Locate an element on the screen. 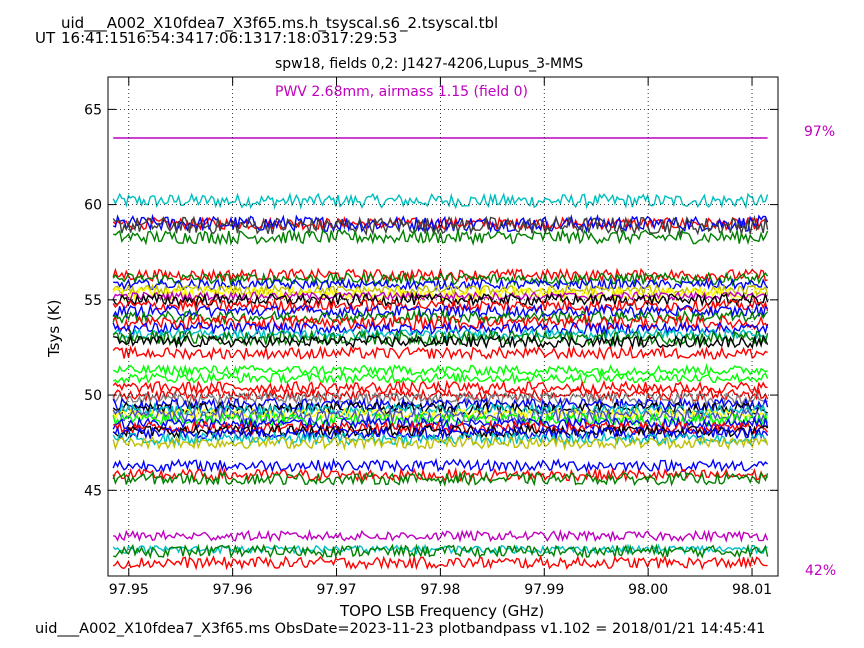 Image resolution: width=864 pixels, height=648 pixels. x-tick-label-6: 98.01 is located at coordinates (752, 590).